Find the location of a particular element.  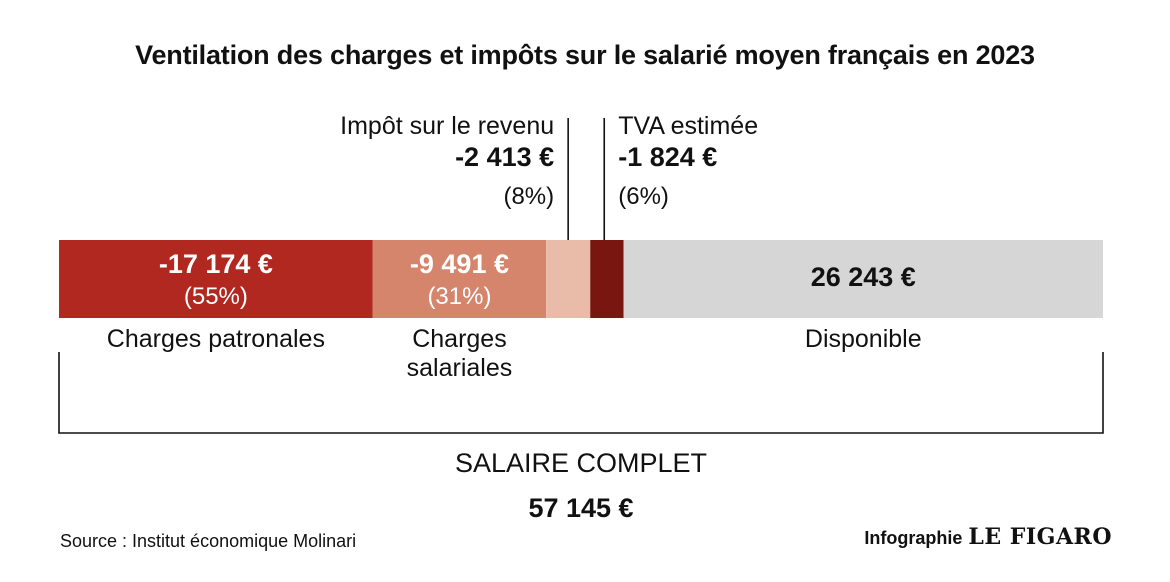

bar-segment-salariales is located at coordinates (459, 279).